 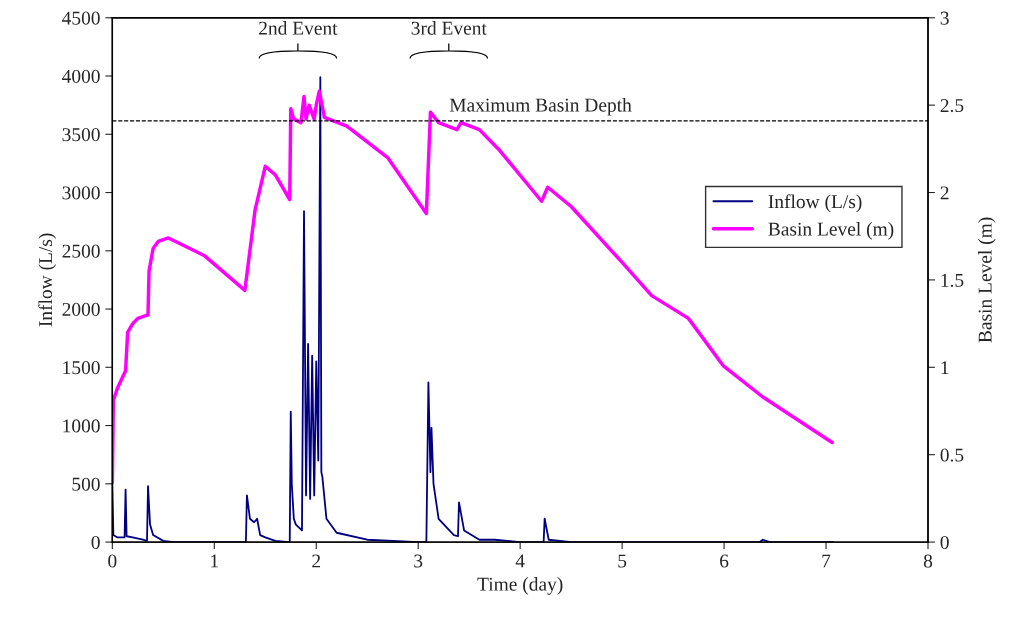 I want to click on x-tick-label: 3, so click(x=418, y=561).